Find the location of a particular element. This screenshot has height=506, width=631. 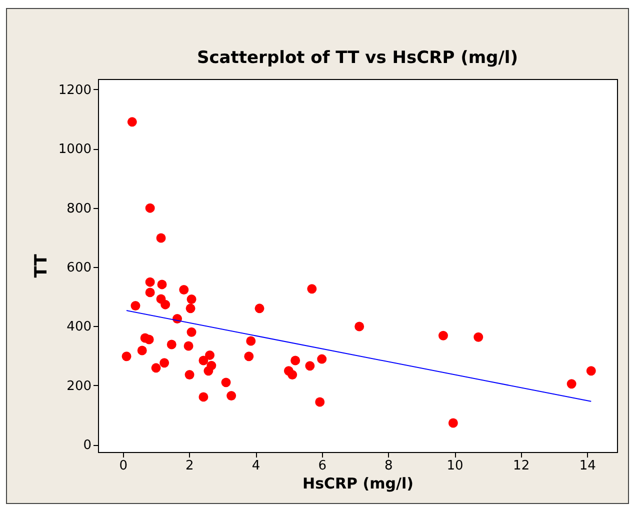

x-tick-label: 4 is located at coordinates (256, 466).